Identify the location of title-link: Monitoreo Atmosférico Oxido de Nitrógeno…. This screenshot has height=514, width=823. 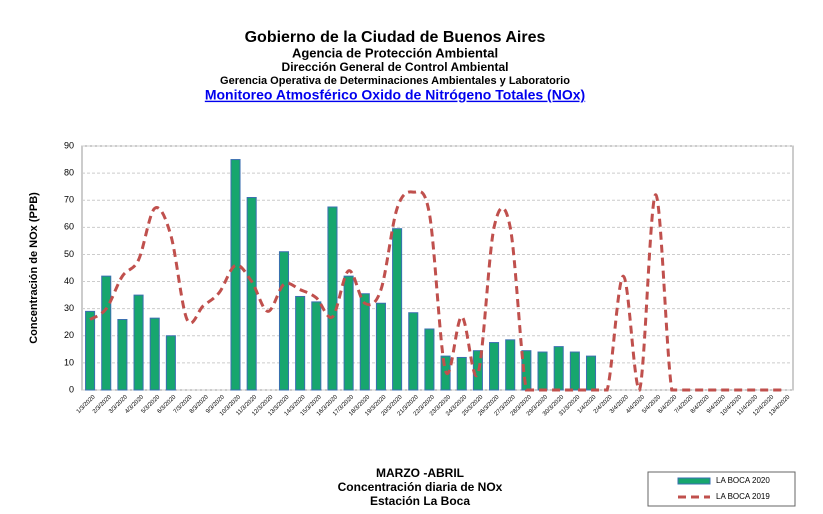
(395, 95).